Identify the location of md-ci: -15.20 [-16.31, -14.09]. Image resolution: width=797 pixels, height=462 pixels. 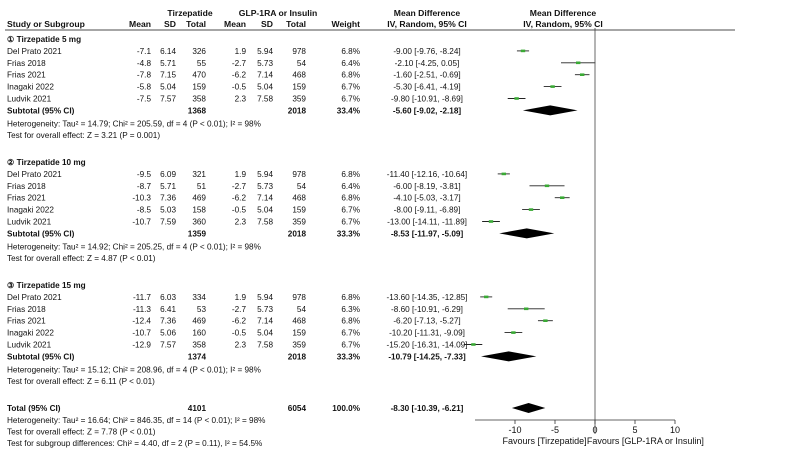
(426, 345).